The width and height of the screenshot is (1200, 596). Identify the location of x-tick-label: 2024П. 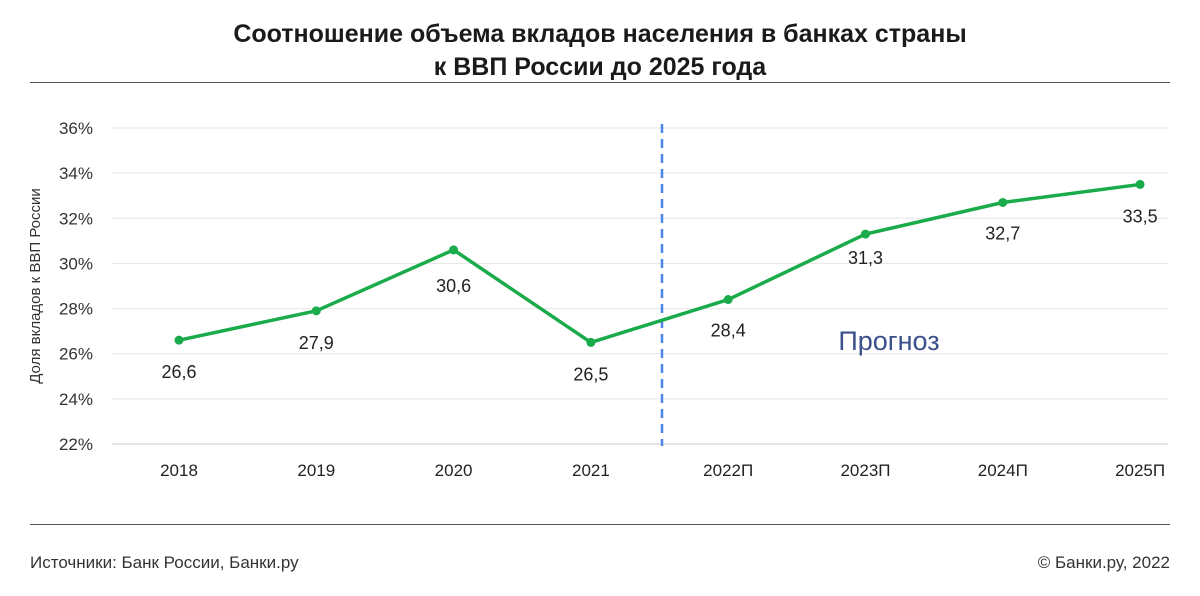
(1003, 470).